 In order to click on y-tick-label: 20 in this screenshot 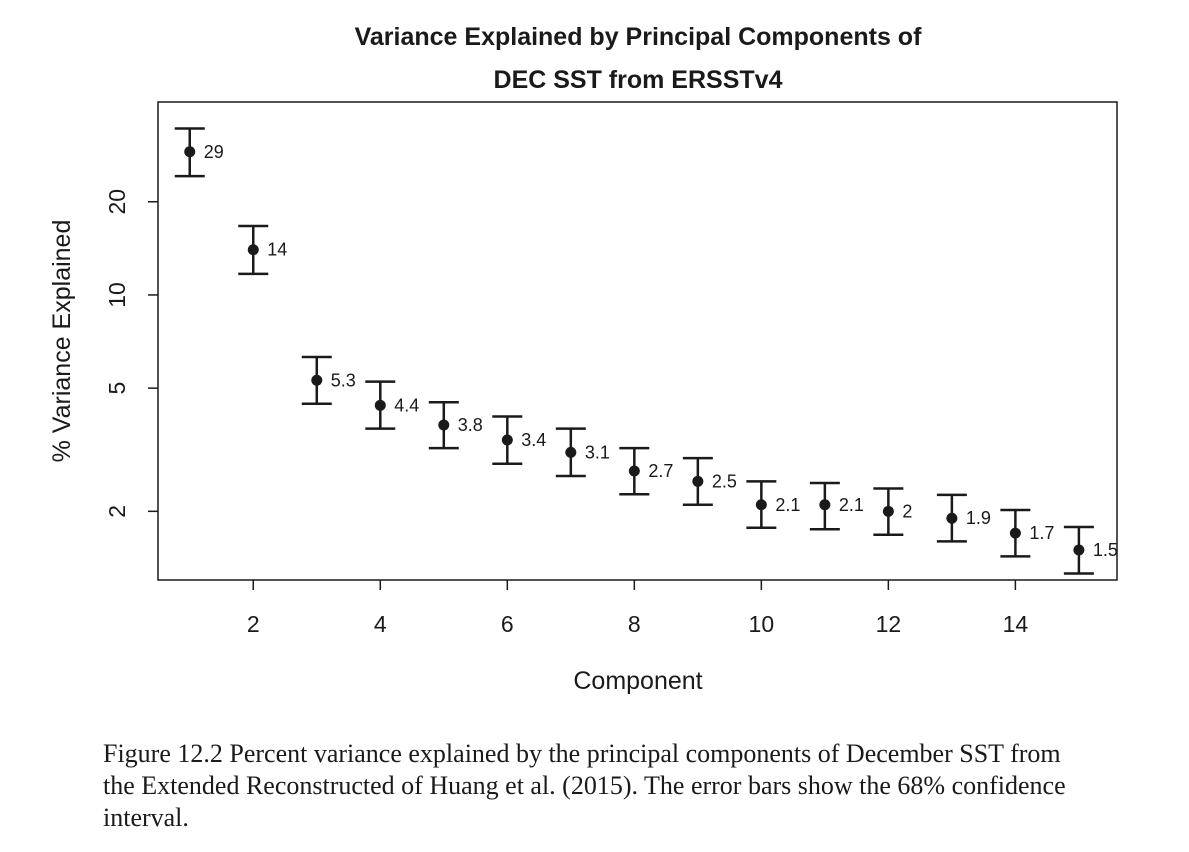, I will do `click(117, 202)`.